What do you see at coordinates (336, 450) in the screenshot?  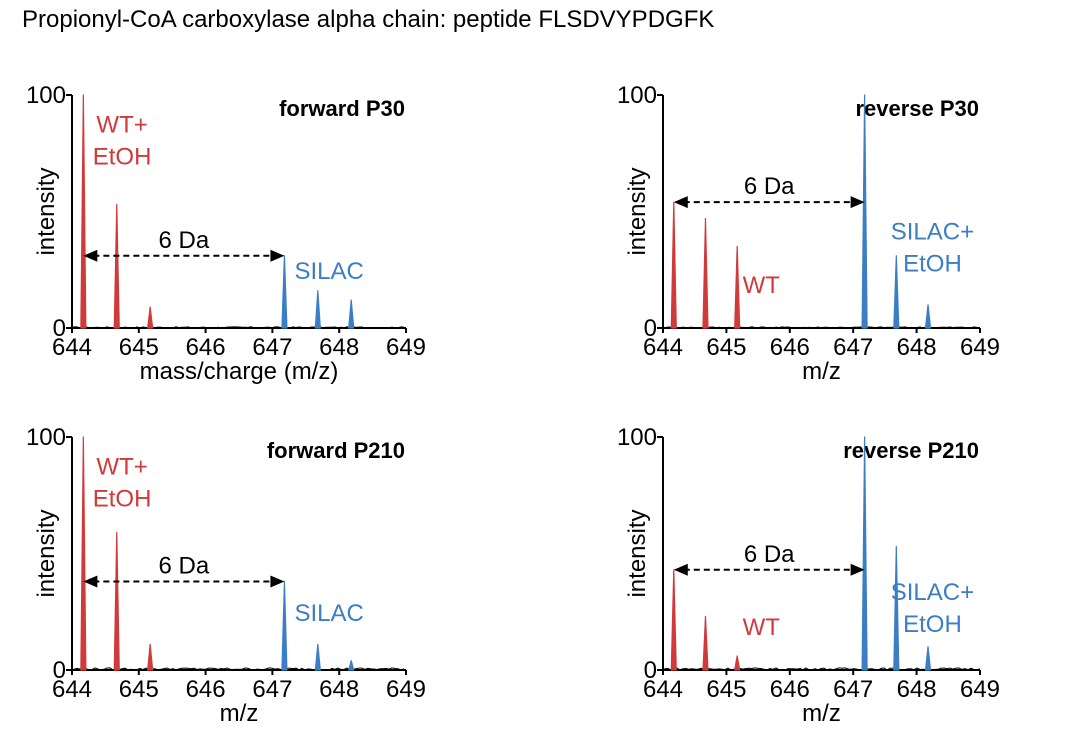 I see `panel-title: forward P210` at bounding box center [336, 450].